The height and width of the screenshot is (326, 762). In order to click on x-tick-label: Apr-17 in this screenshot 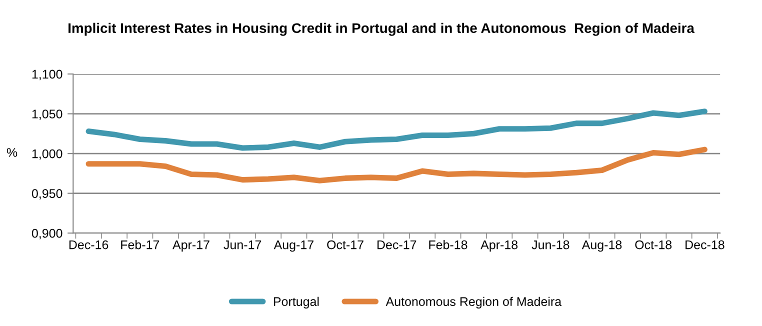, I will do `click(191, 246)`.